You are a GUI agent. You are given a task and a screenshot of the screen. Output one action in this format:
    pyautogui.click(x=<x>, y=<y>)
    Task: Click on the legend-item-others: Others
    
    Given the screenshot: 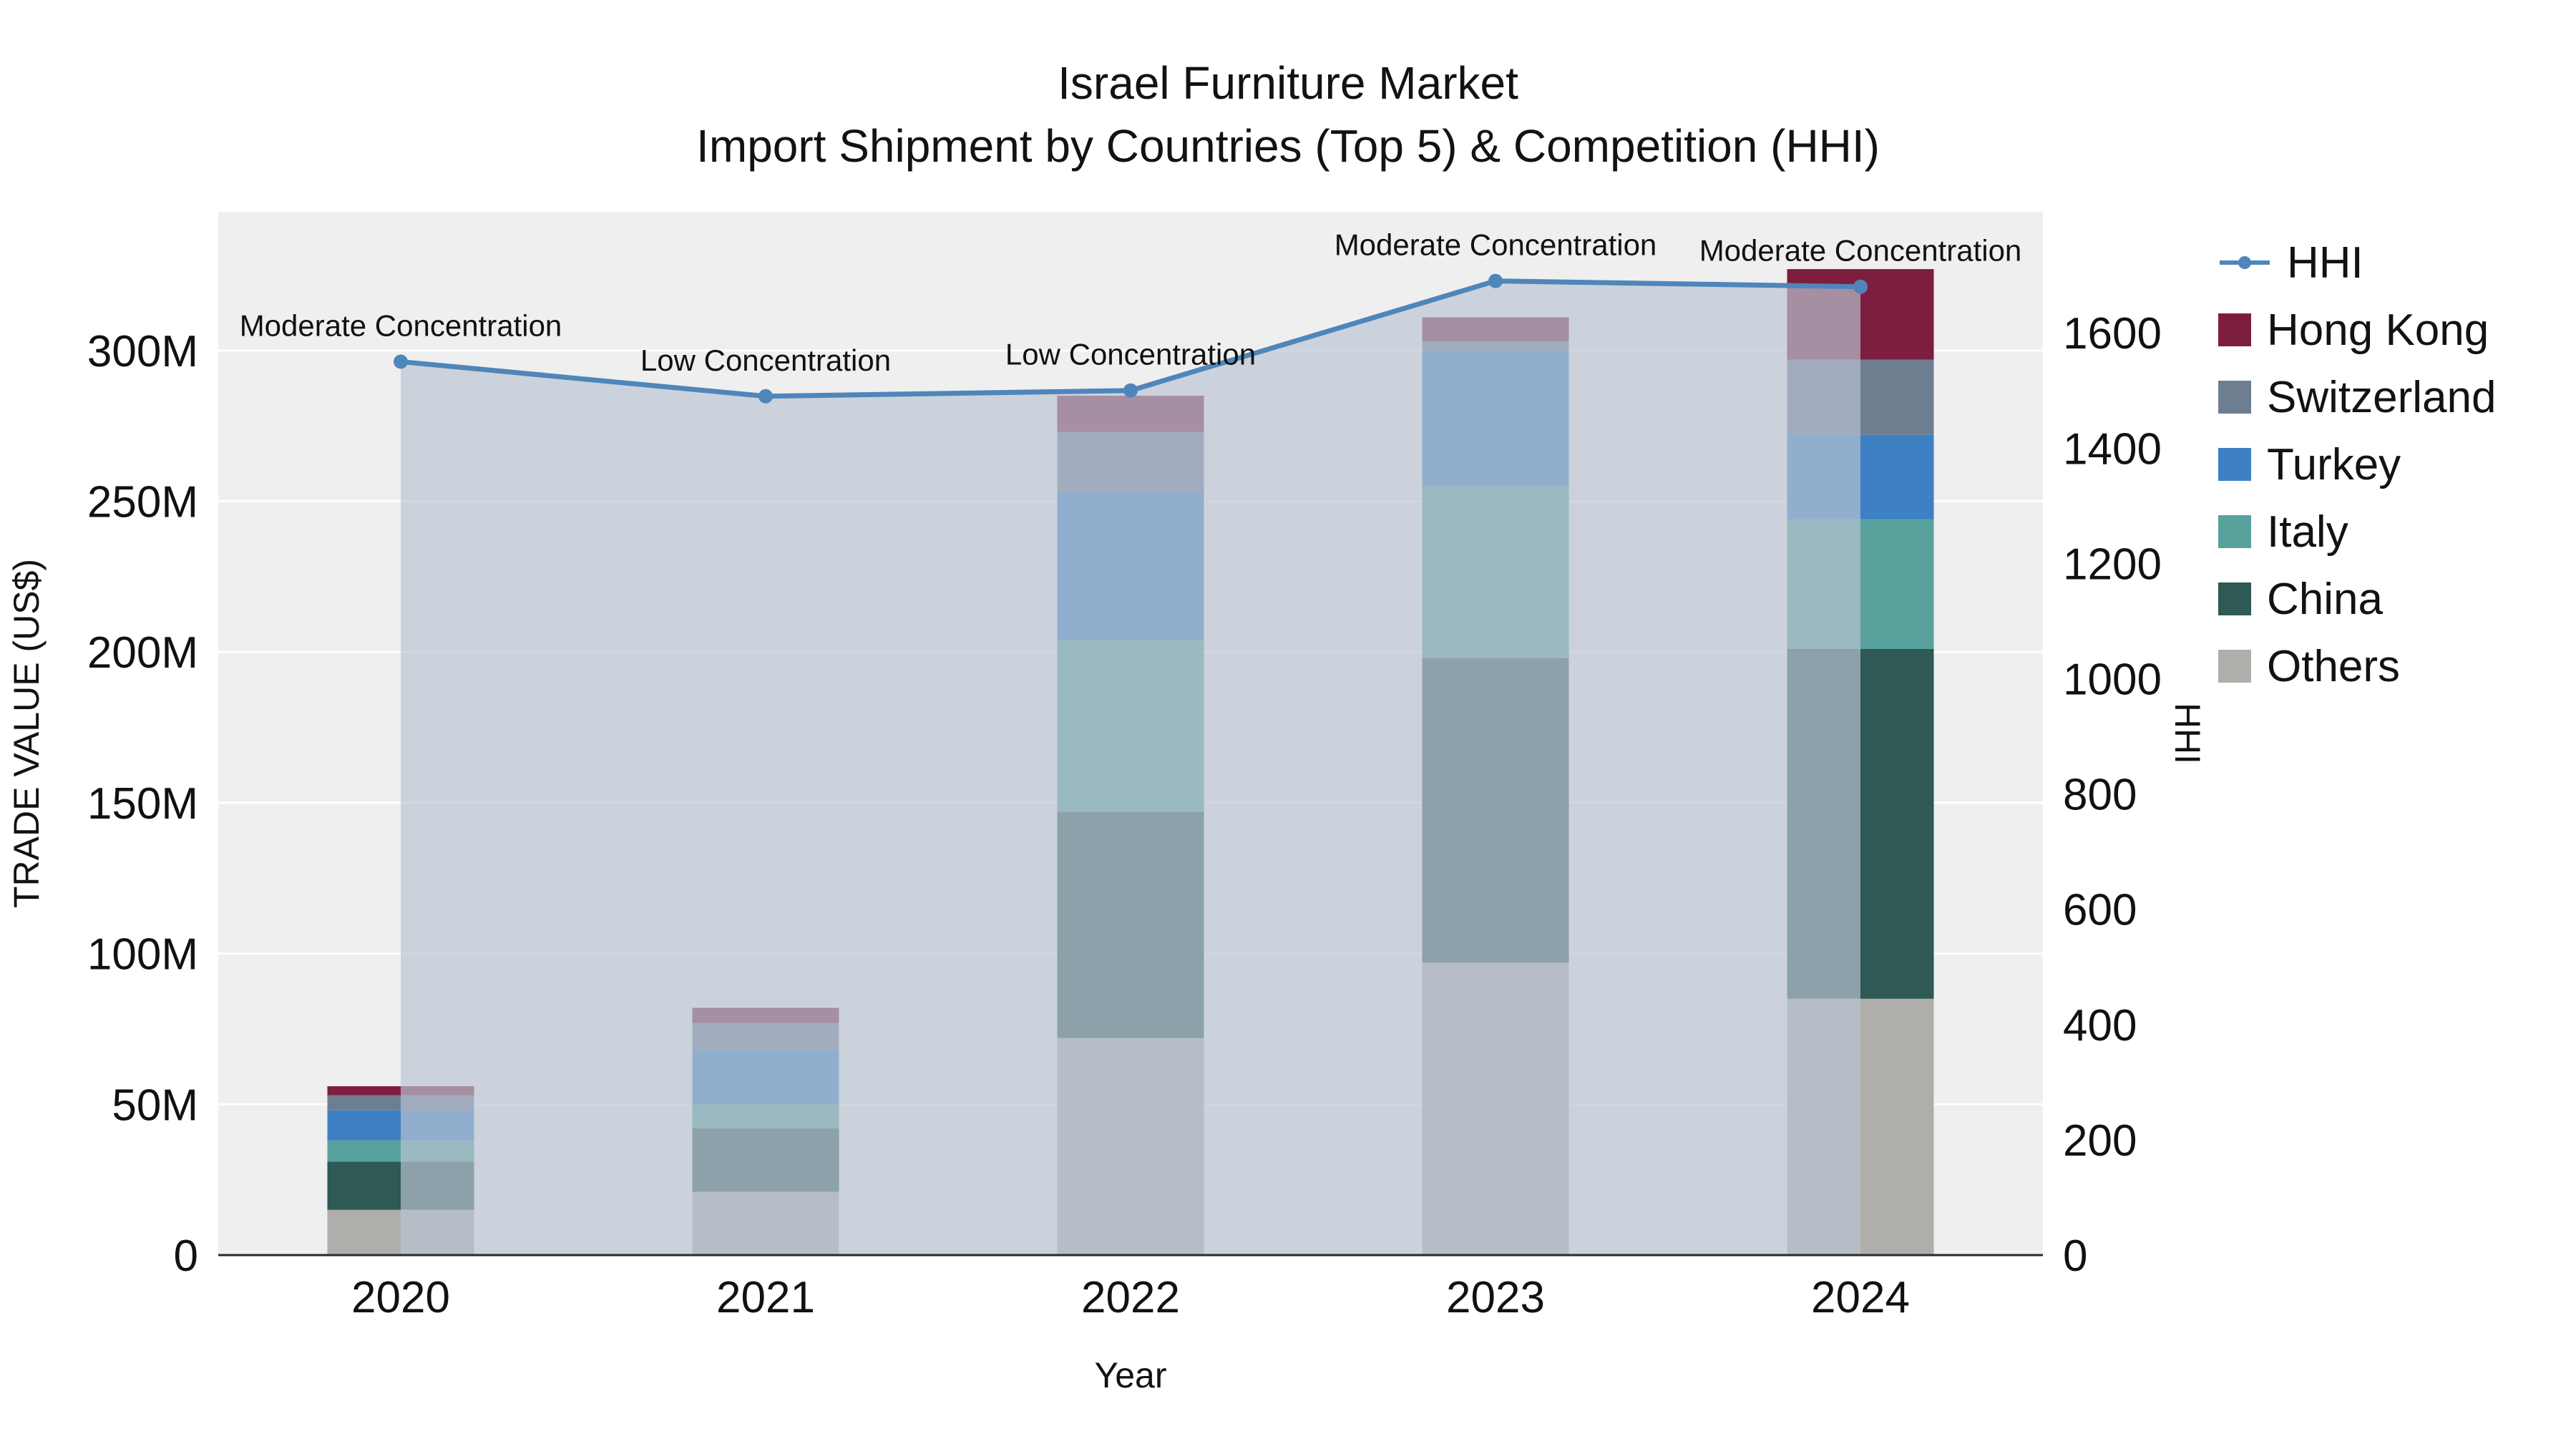 What is the action you would take?
    pyautogui.click(x=2357, y=666)
    